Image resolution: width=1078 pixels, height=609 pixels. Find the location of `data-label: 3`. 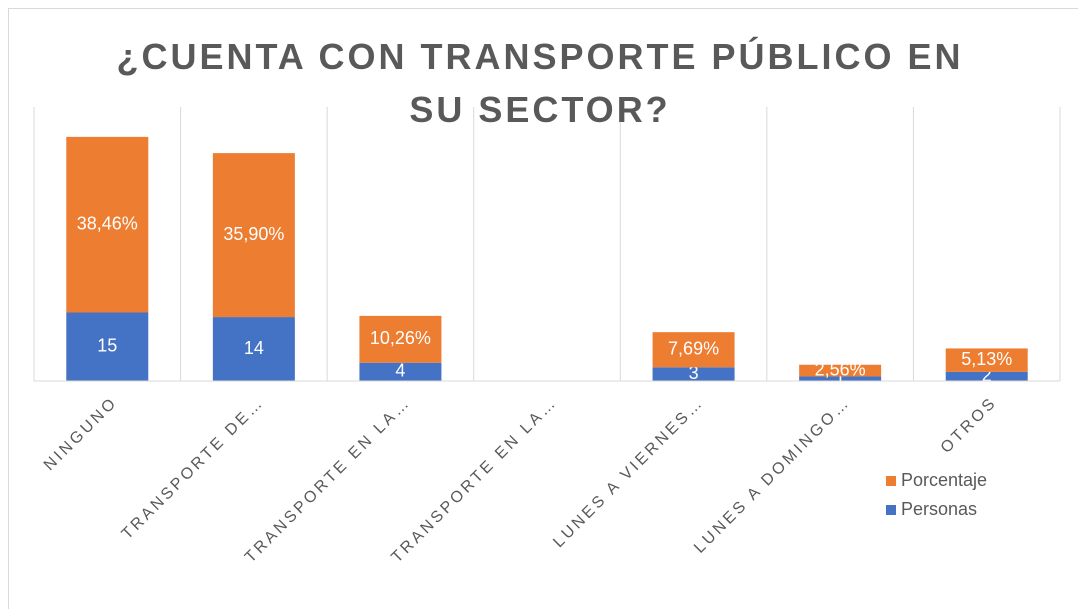

data-label: 3 is located at coordinates (694, 373).